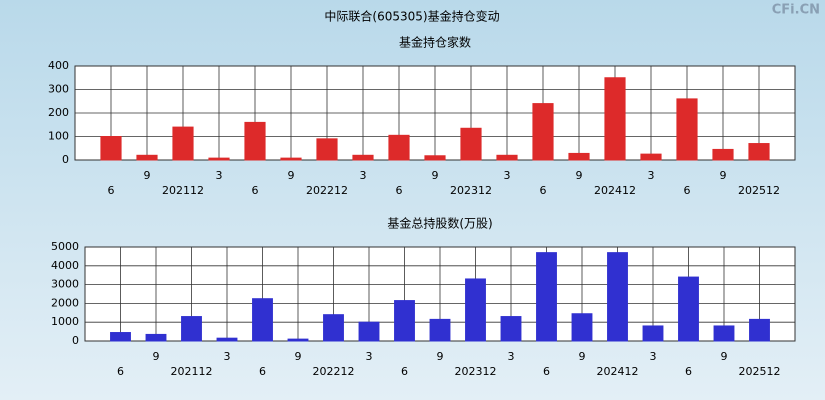  Describe the element at coordinates (411, 16) in the screenshot. I see `page-title: 中际联合(605305)基金持仓变动` at that location.